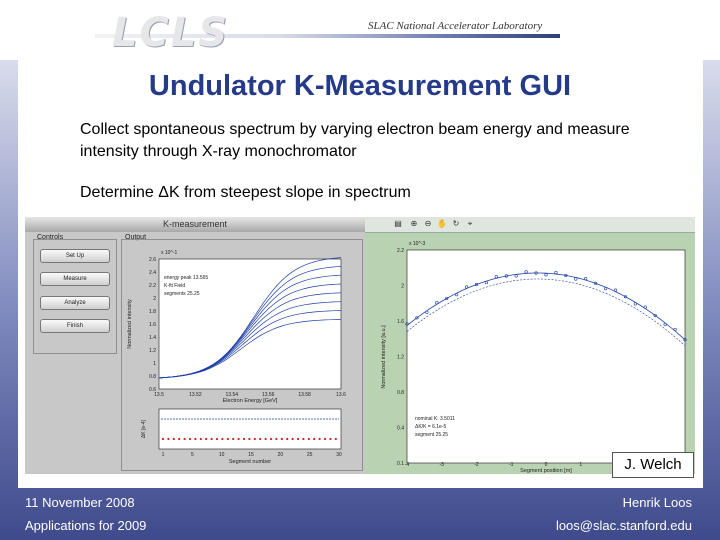 This screenshot has height=540, width=720. I want to click on controls-label: Controls, so click(50, 237).